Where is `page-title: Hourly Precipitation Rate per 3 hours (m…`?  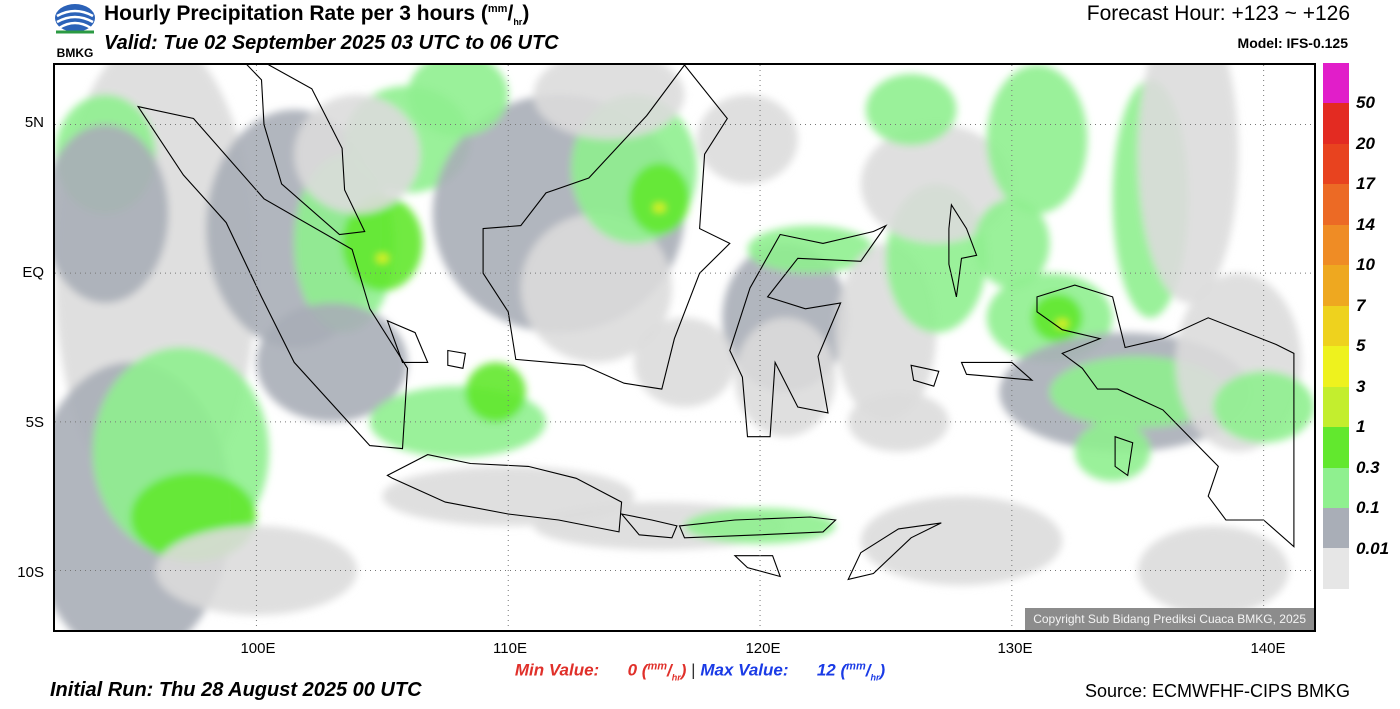
page-title: Hourly Precipitation Rate per 3 hours (m… is located at coordinates (317, 15).